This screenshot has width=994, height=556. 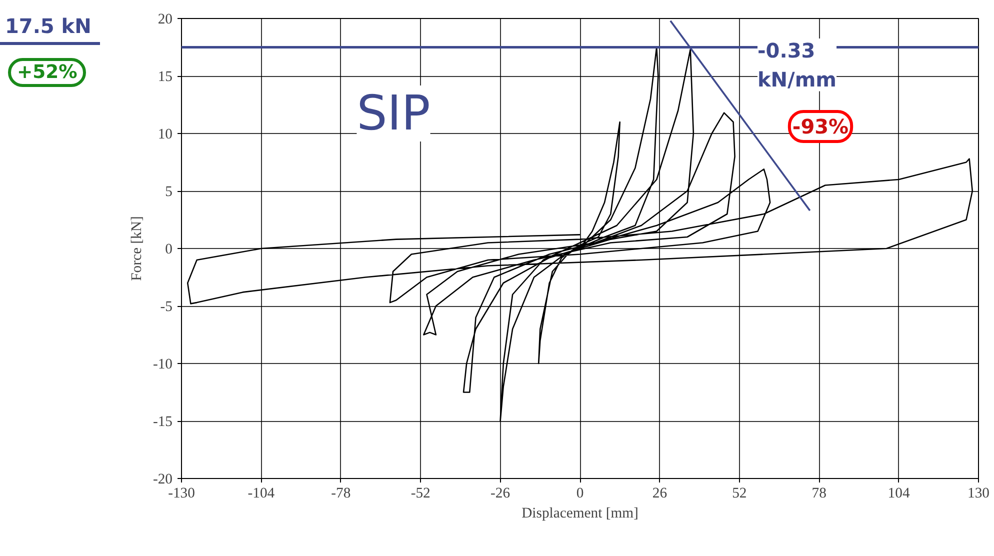 I want to click on x-tick-label: 0, so click(x=580, y=494).